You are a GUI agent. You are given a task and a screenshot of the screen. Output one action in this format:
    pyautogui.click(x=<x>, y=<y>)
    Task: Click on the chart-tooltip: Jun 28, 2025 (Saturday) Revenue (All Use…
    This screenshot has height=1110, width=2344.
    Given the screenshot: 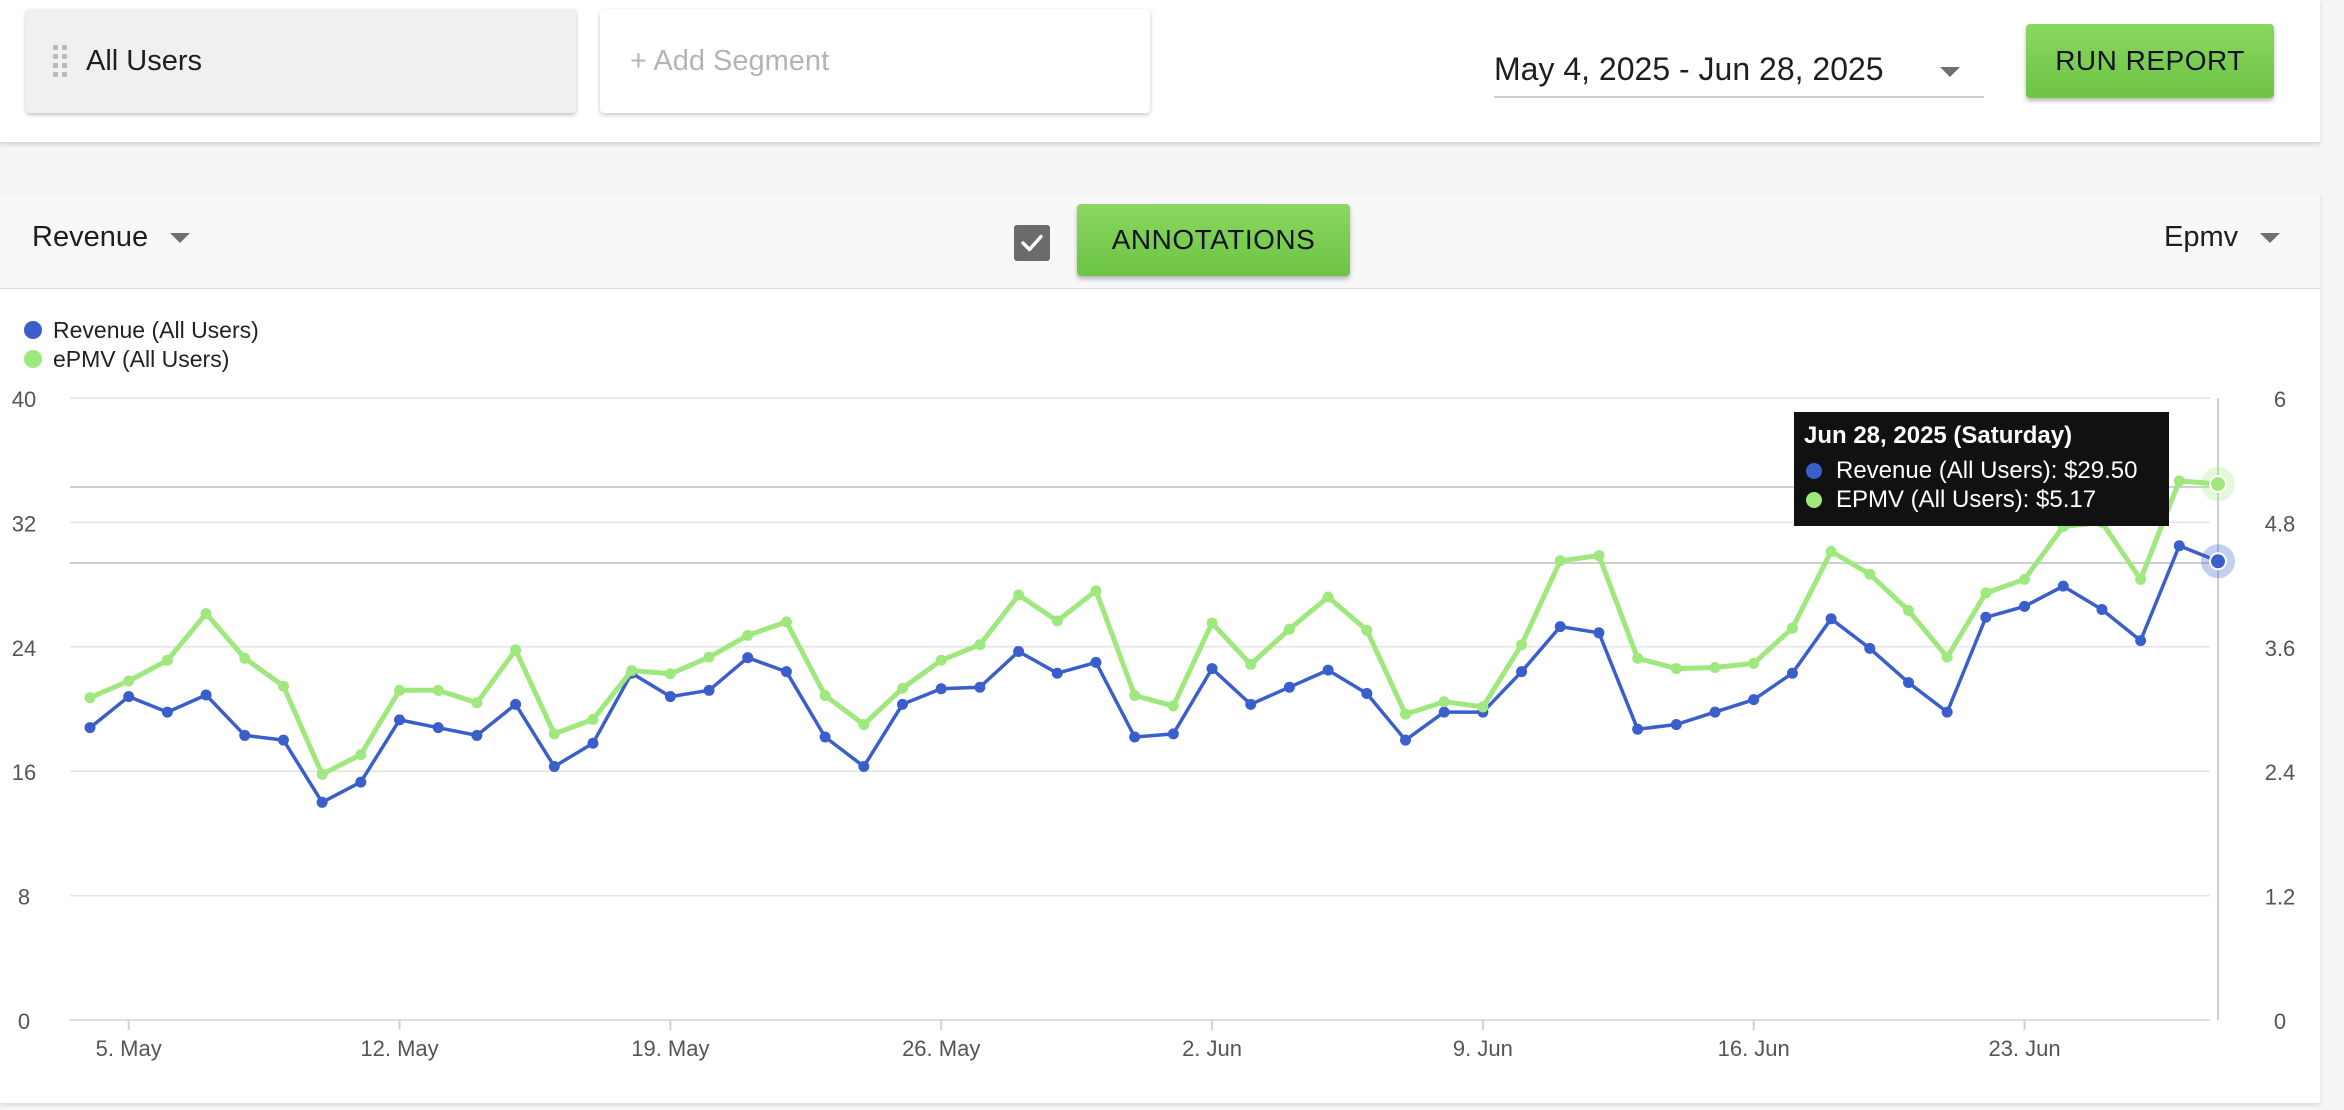 What is the action you would take?
    pyautogui.click(x=1981, y=469)
    